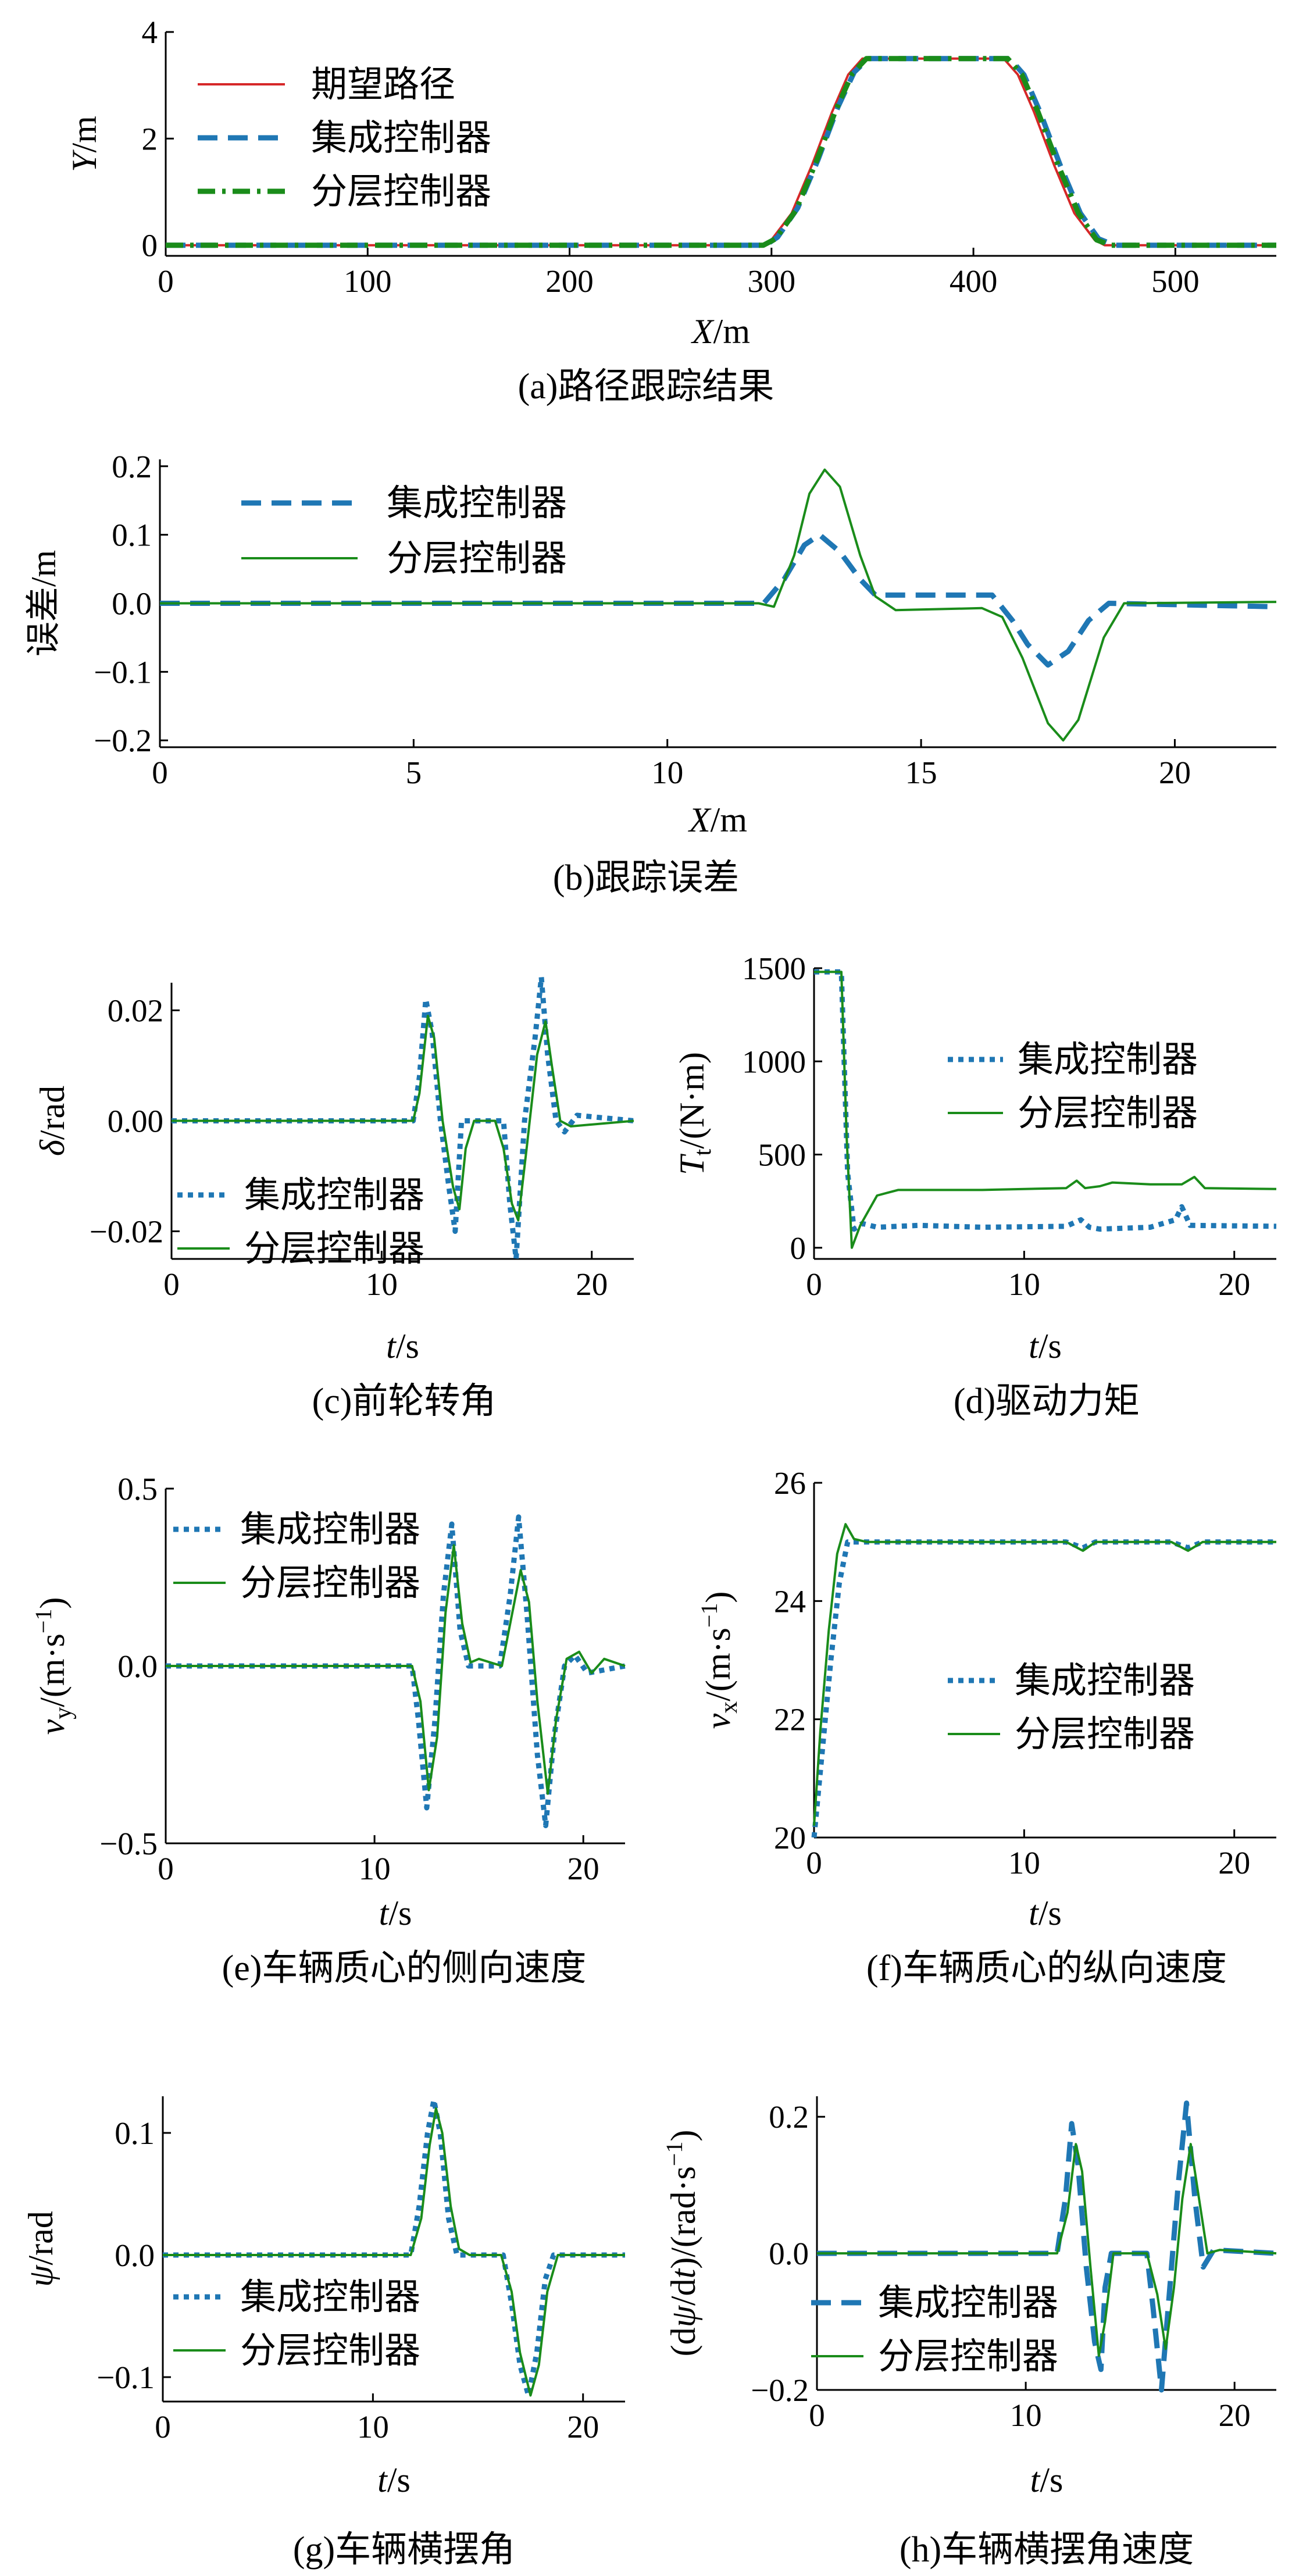  I want to click on y-axis-label: Tt/(N·m), so click(694, 1113).